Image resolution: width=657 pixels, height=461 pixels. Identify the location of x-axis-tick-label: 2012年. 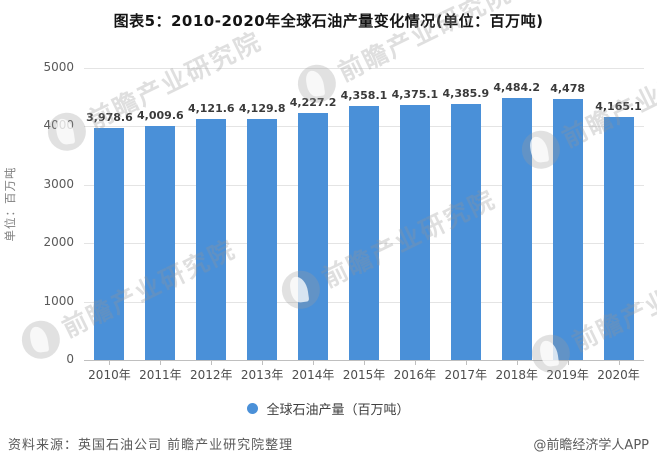
(211, 375).